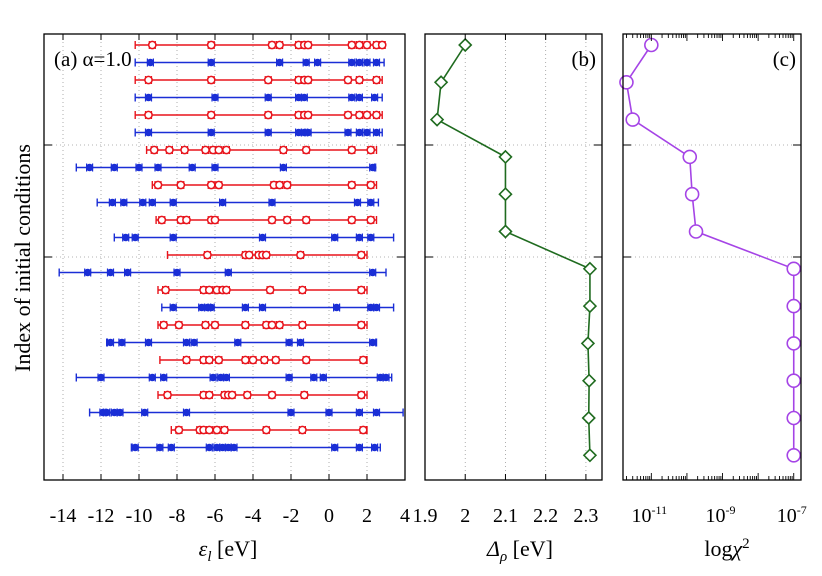 This screenshot has width=822, height=576. I want to click on panel-c-x-axis-title: logχ2, so click(726, 548).